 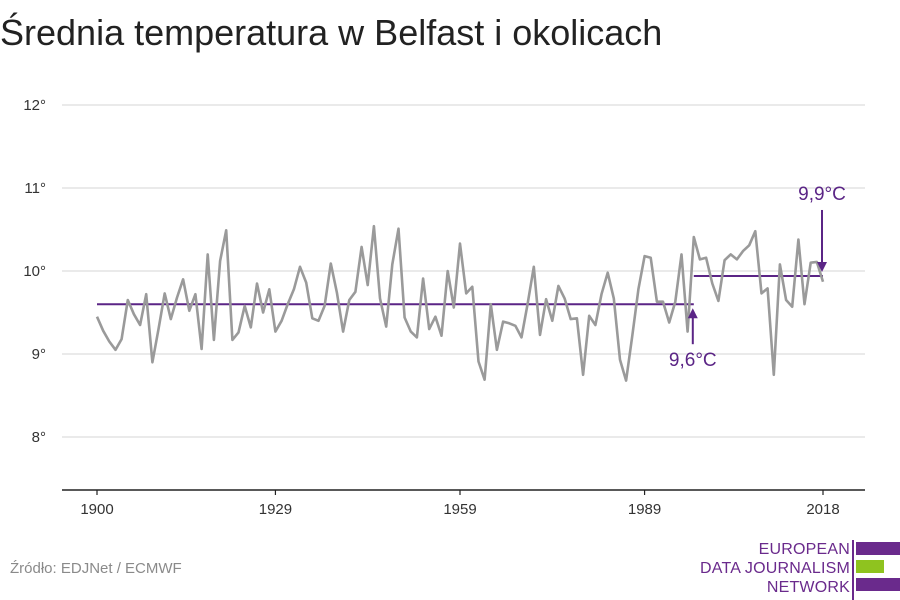 What do you see at coordinates (275, 509) in the screenshot?
I see `x-tick-label: 1929` at bounding box center [275, 509].